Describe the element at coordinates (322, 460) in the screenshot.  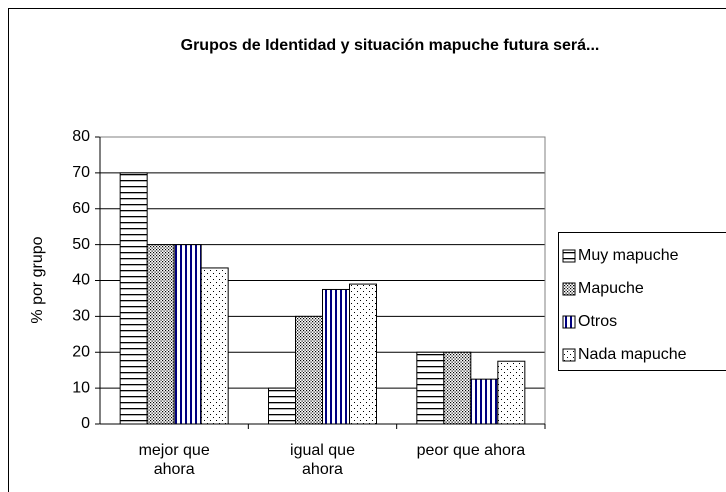
I see `x-tick-label: igual que ahora` at that location.